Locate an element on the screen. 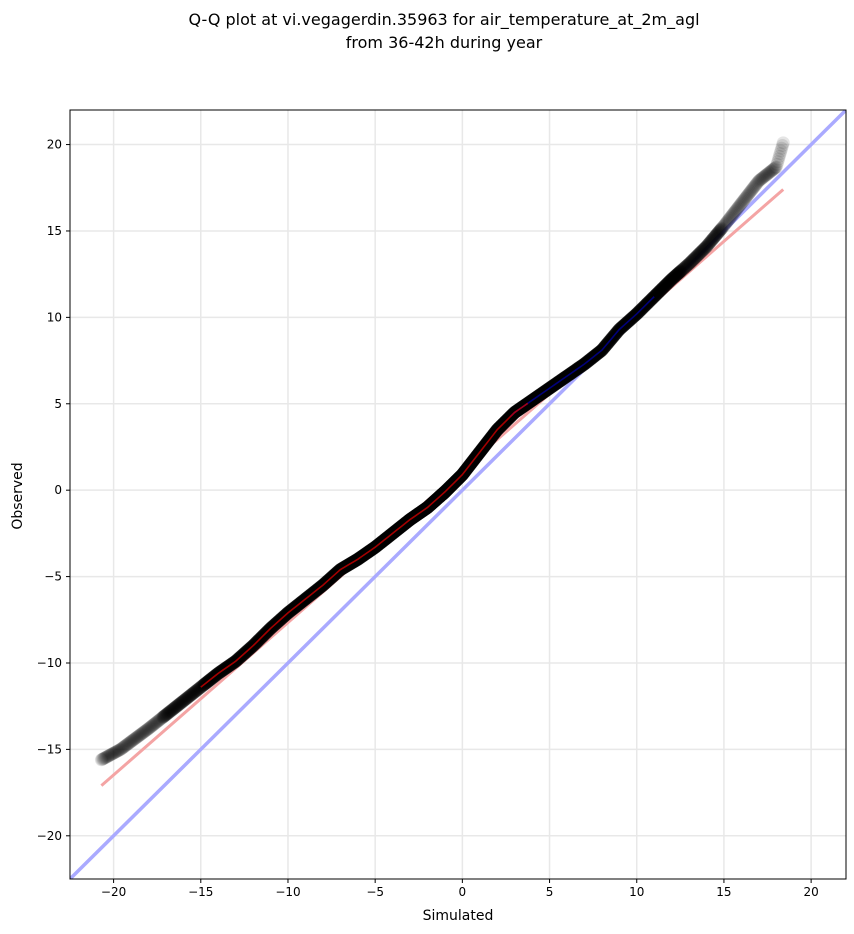 Image resolution: width=854 pixels, height=934 pixels. x-tick-label: 20 is located at coordinates (810, 892).